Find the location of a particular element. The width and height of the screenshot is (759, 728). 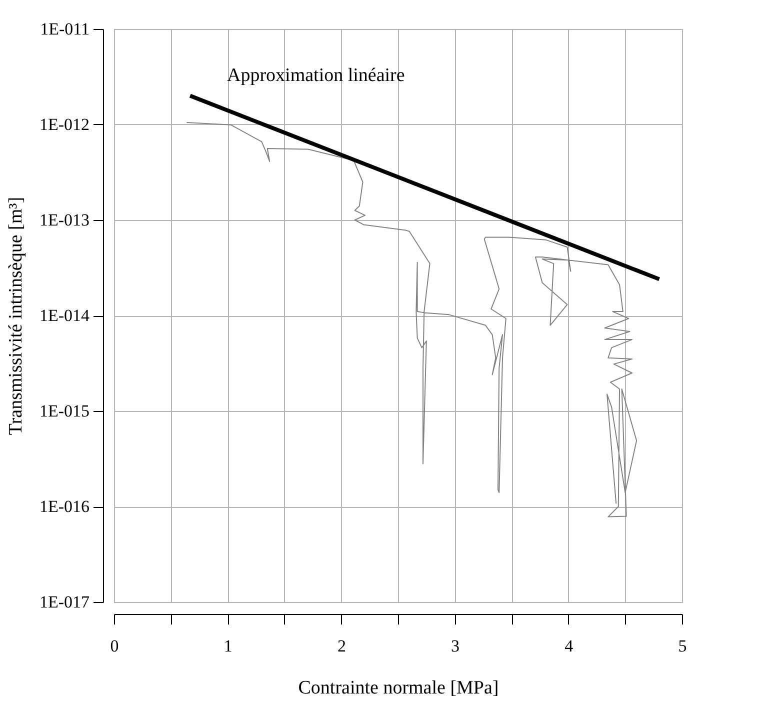

y-tick-label: 1E-011 is located at coordinates (65, 29).